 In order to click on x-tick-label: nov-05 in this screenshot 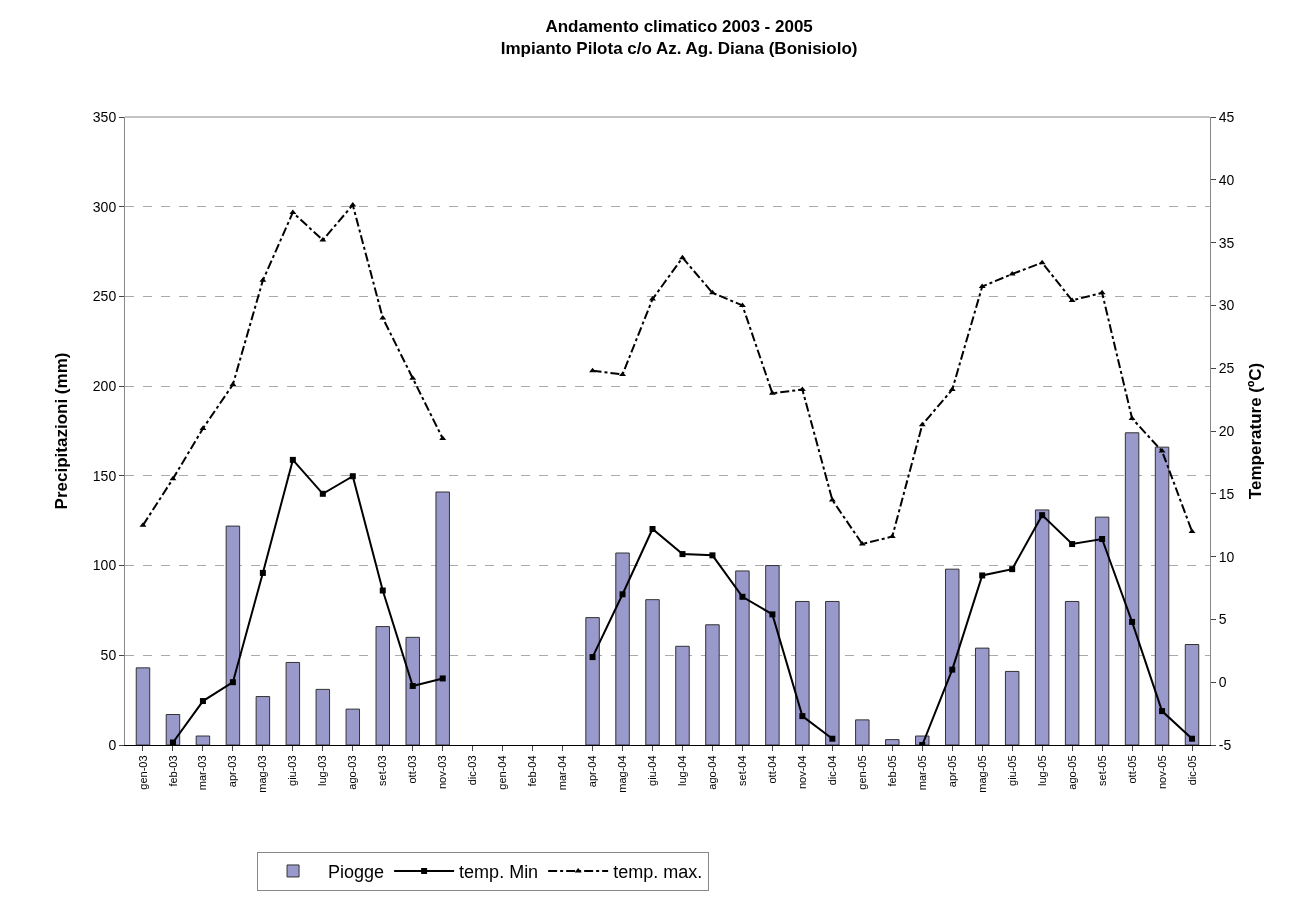, I will do `click(1161, 772)`.